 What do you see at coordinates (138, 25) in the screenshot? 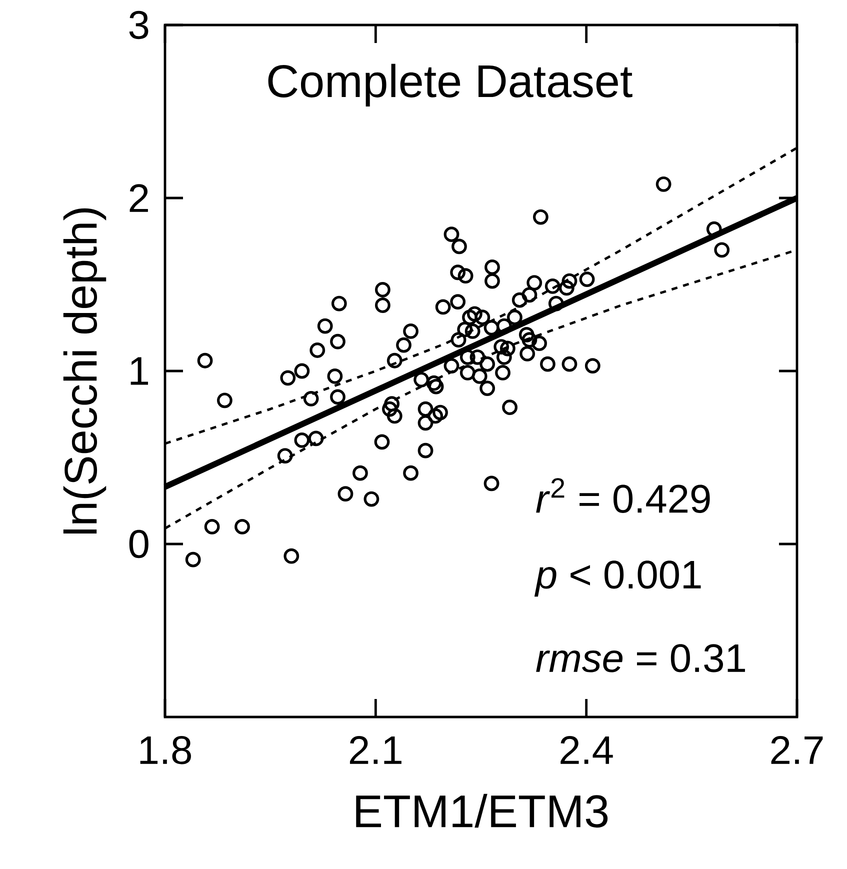
I see `y-tick-label: 3` at bounding box center [138, 25].